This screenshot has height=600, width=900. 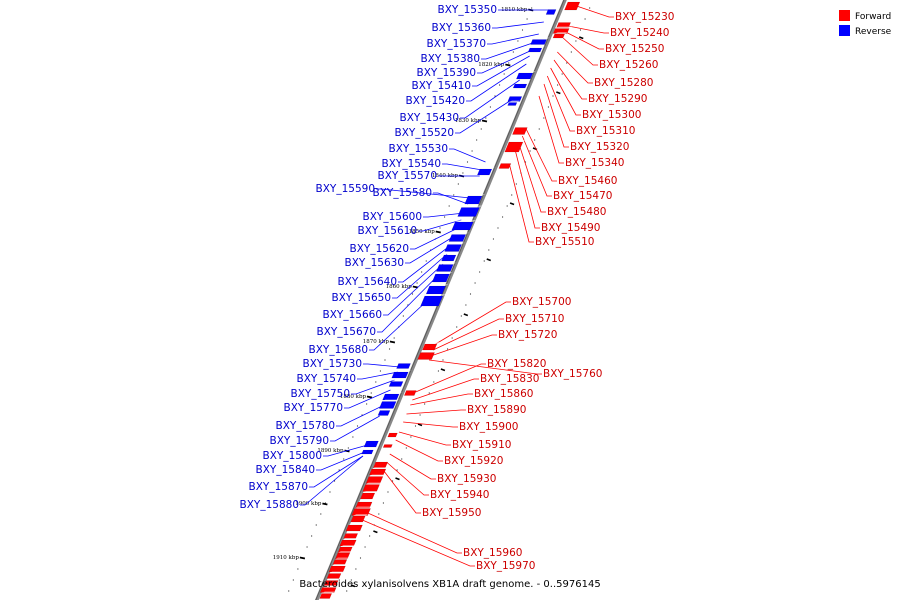 What do you see at coordinates (422, 232) in the screenshot?
I see `tick-label: 1850 kbp` at bounding box center [422, 232].